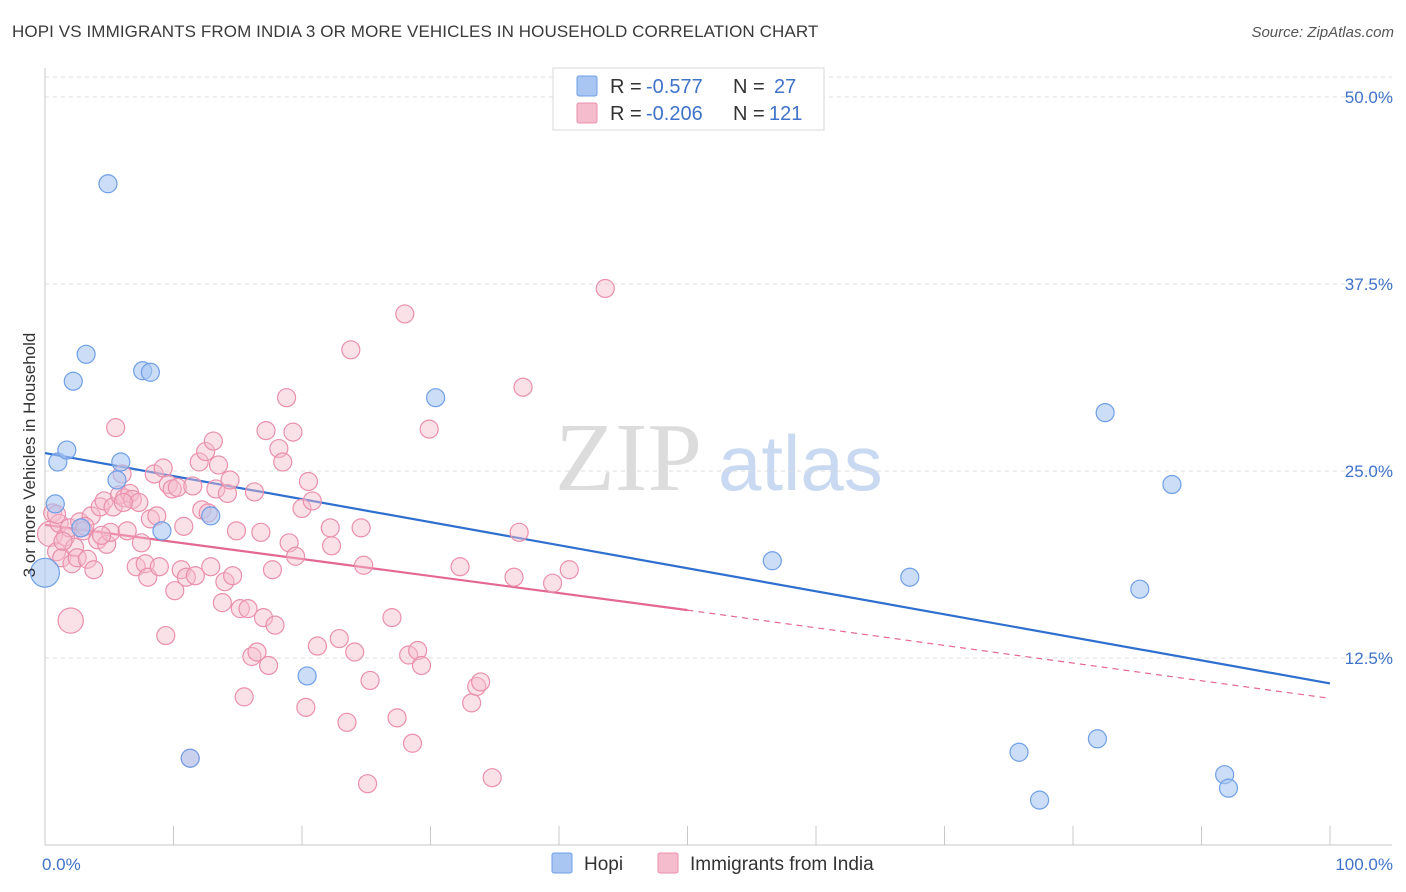 This screenshot has height=892, width=1406. I want to click on legend-bottom: Hopi Immigrants from India, so click(712, 863).